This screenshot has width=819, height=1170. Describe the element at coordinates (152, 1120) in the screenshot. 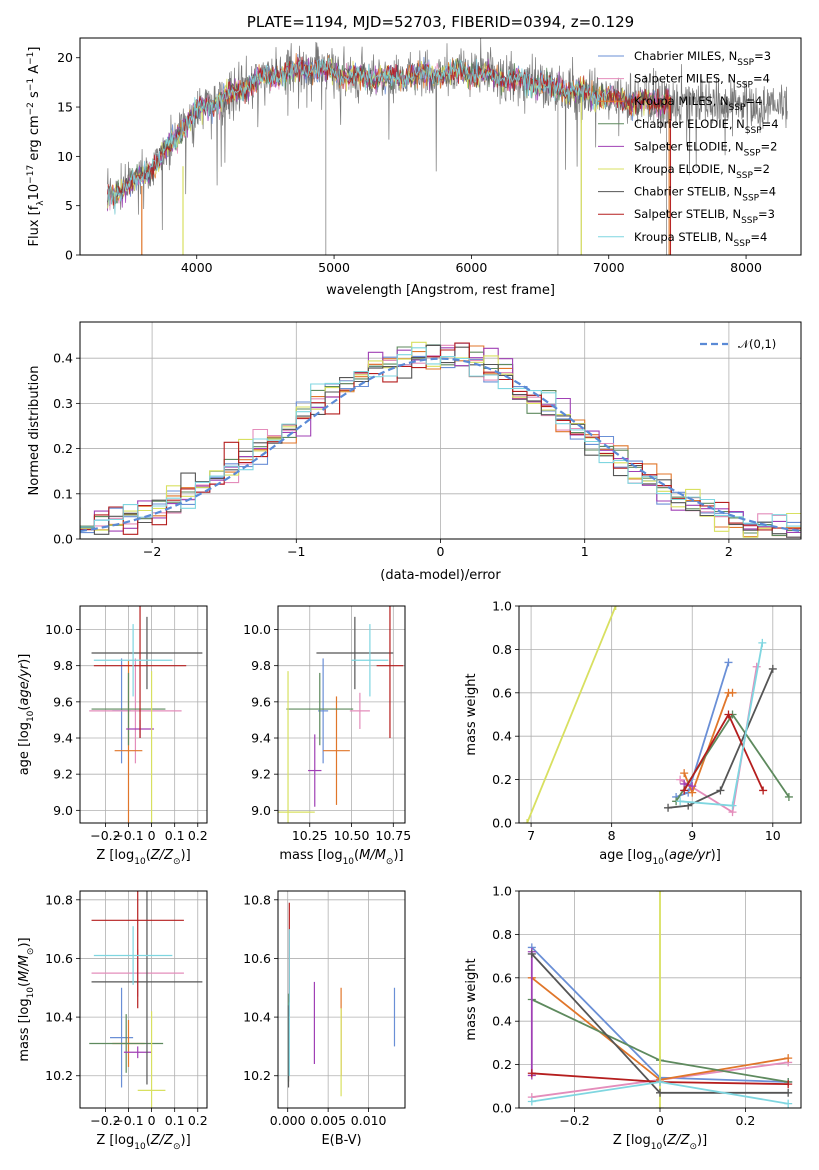

I see `x-tick-label: 0` at that location.